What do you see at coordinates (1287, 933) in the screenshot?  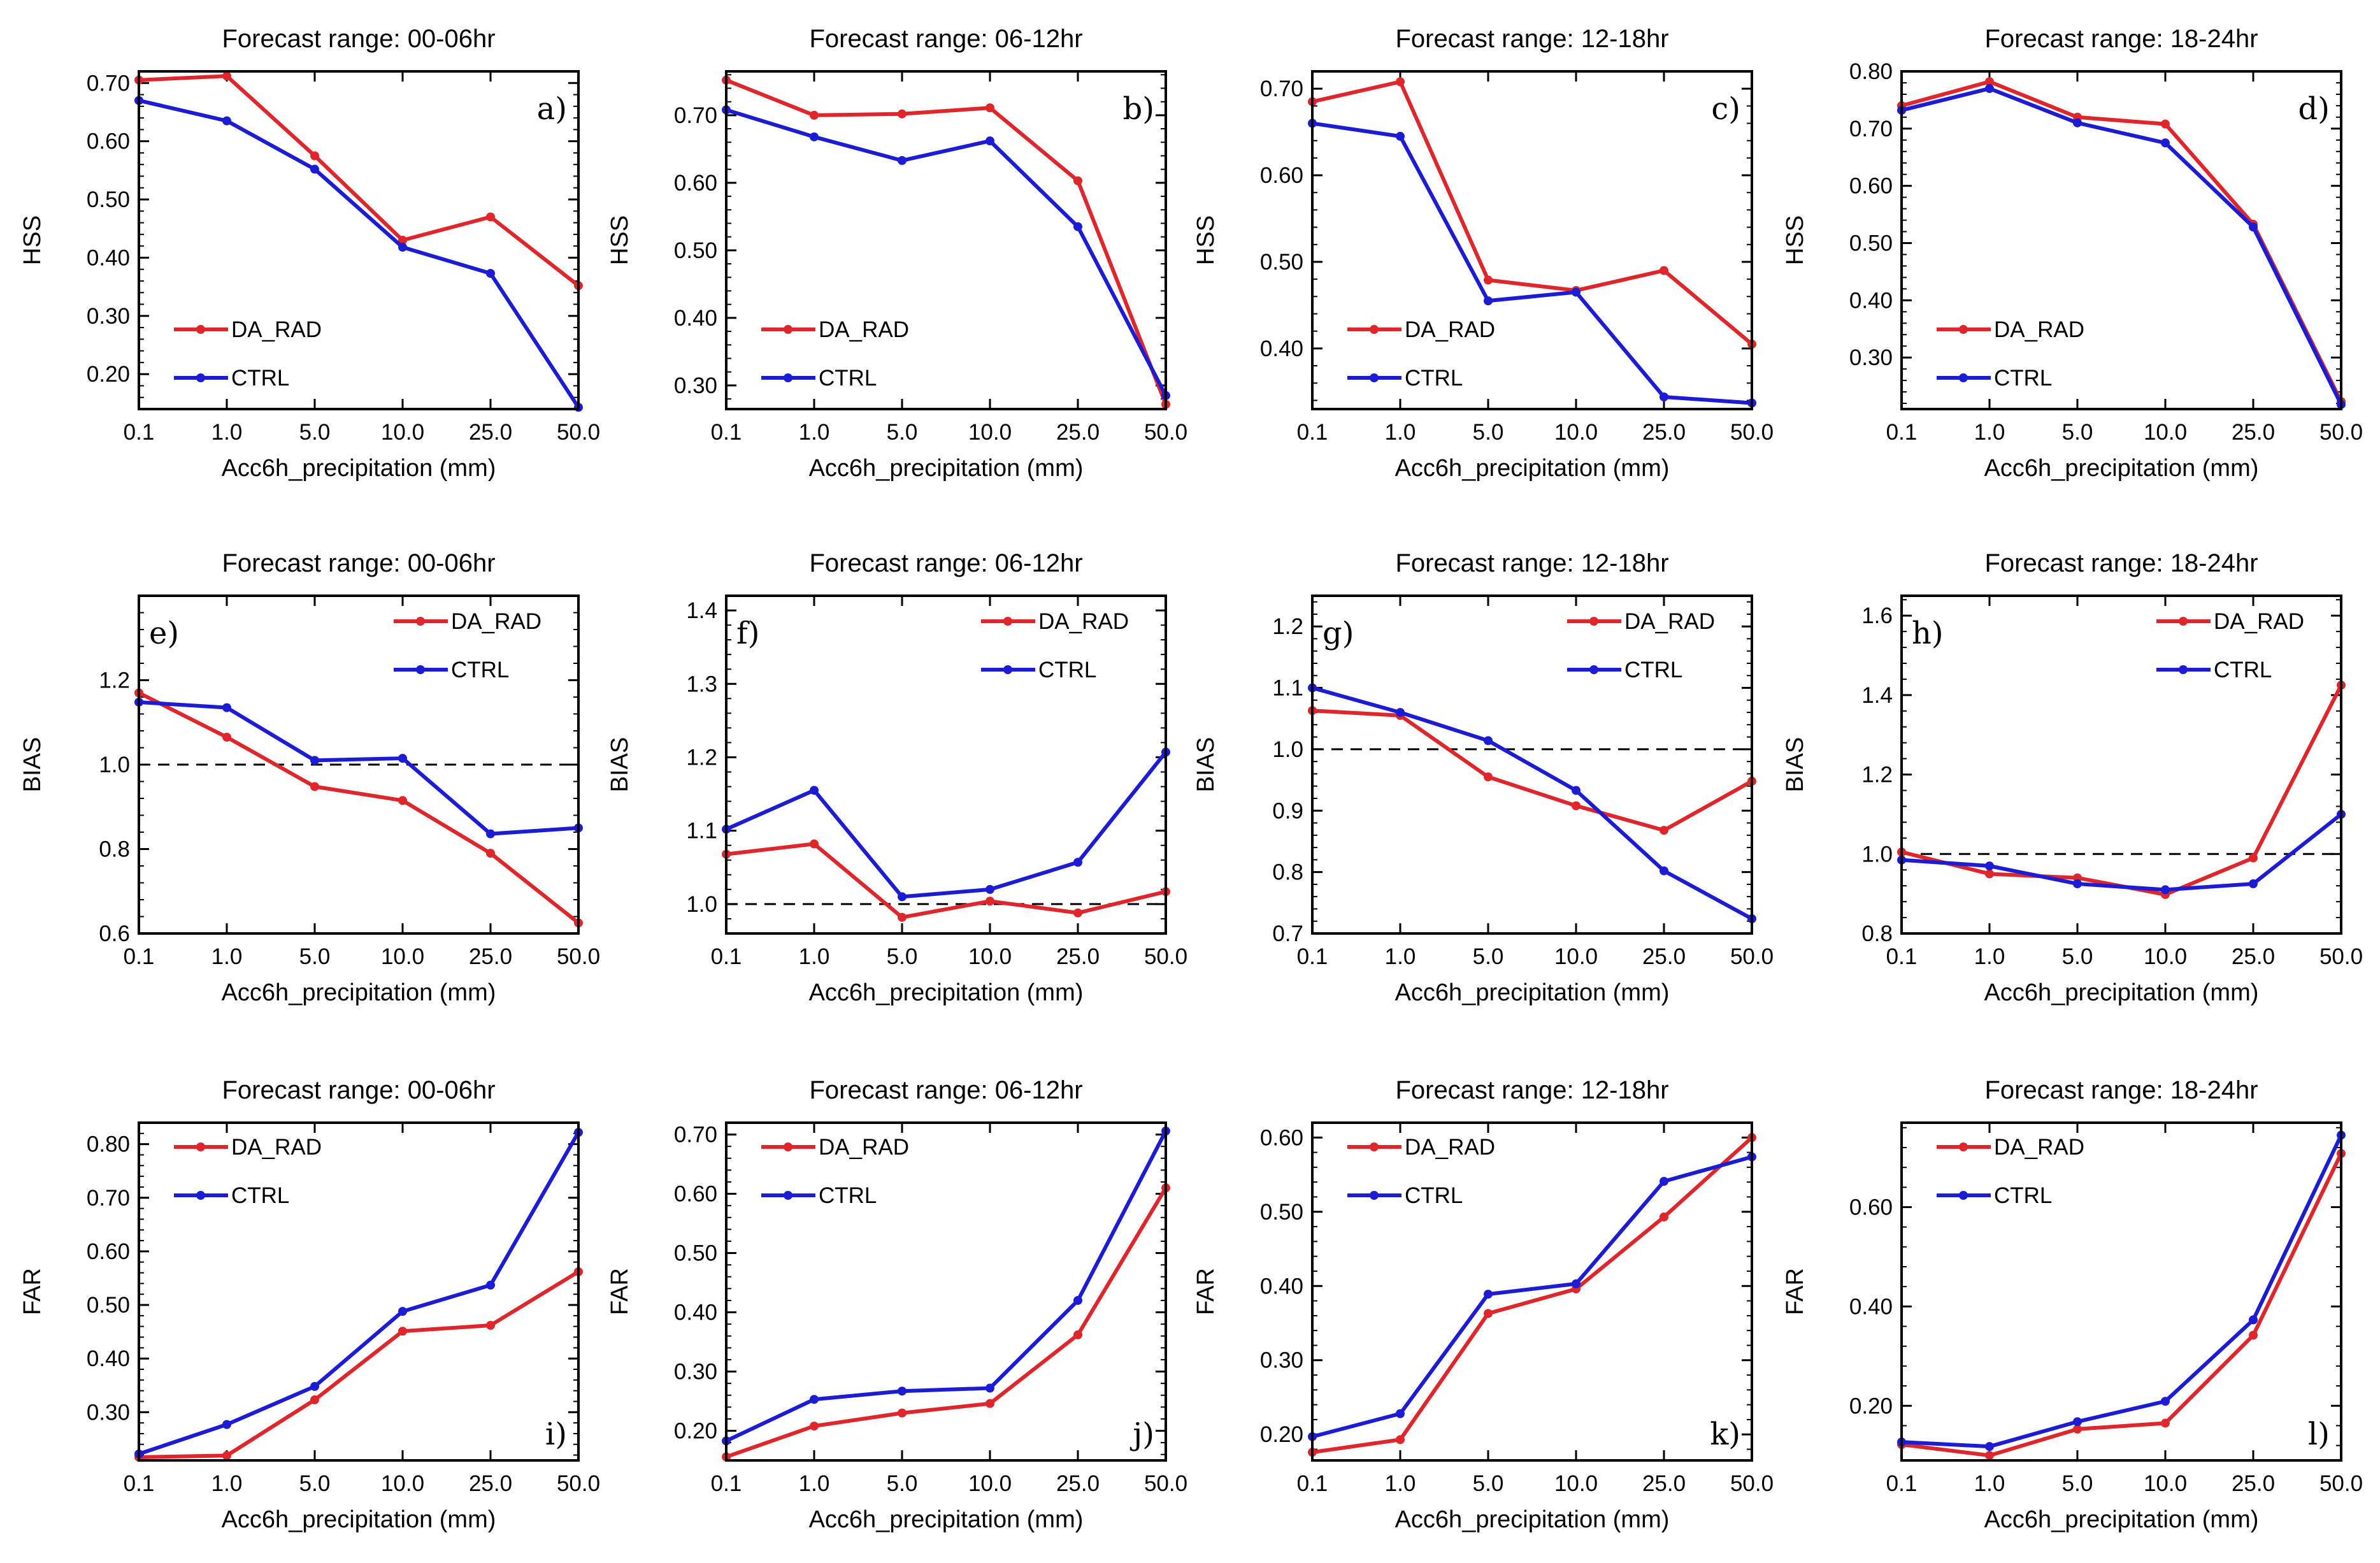 I see `y-tick-label: 0.7` at bounding box center [1287, 933].